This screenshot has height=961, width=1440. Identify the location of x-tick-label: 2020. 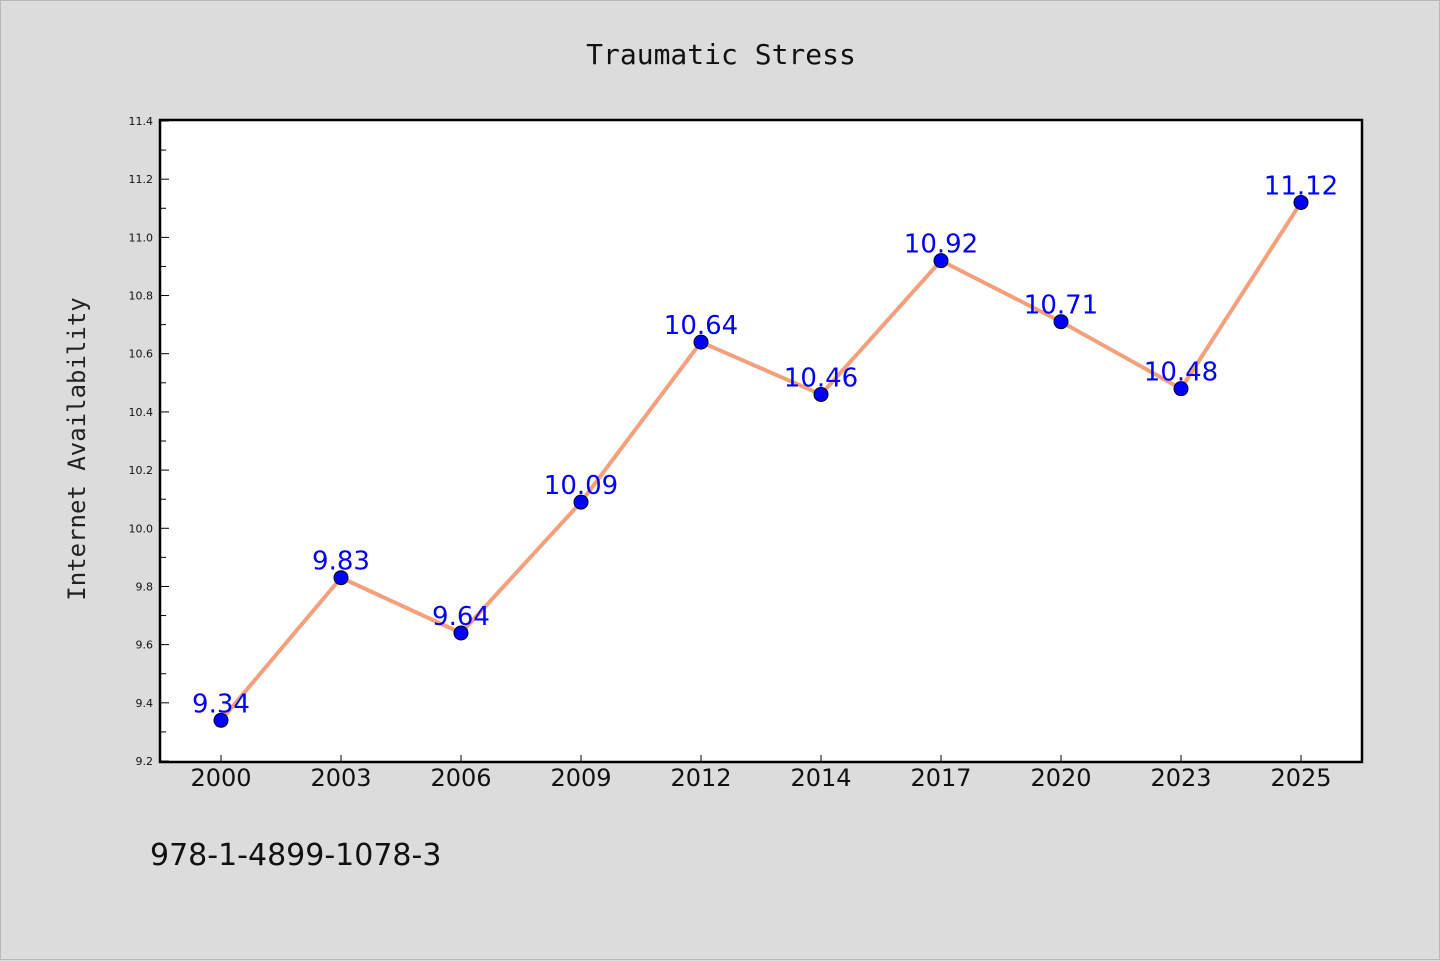
(1060, 778).